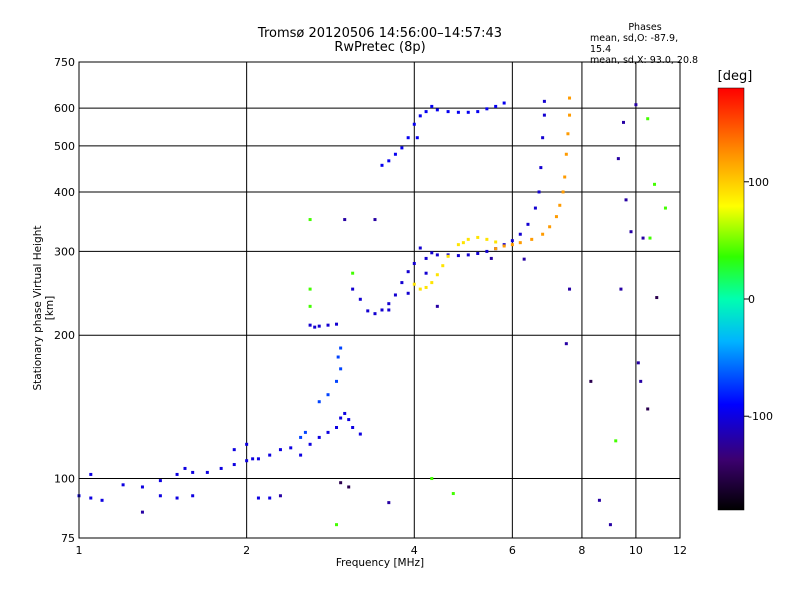  What do you see at coordinates (760, 416) in the screenshot?
I see `colorbar-tick-label: -100` at bounding box center [760, 416].